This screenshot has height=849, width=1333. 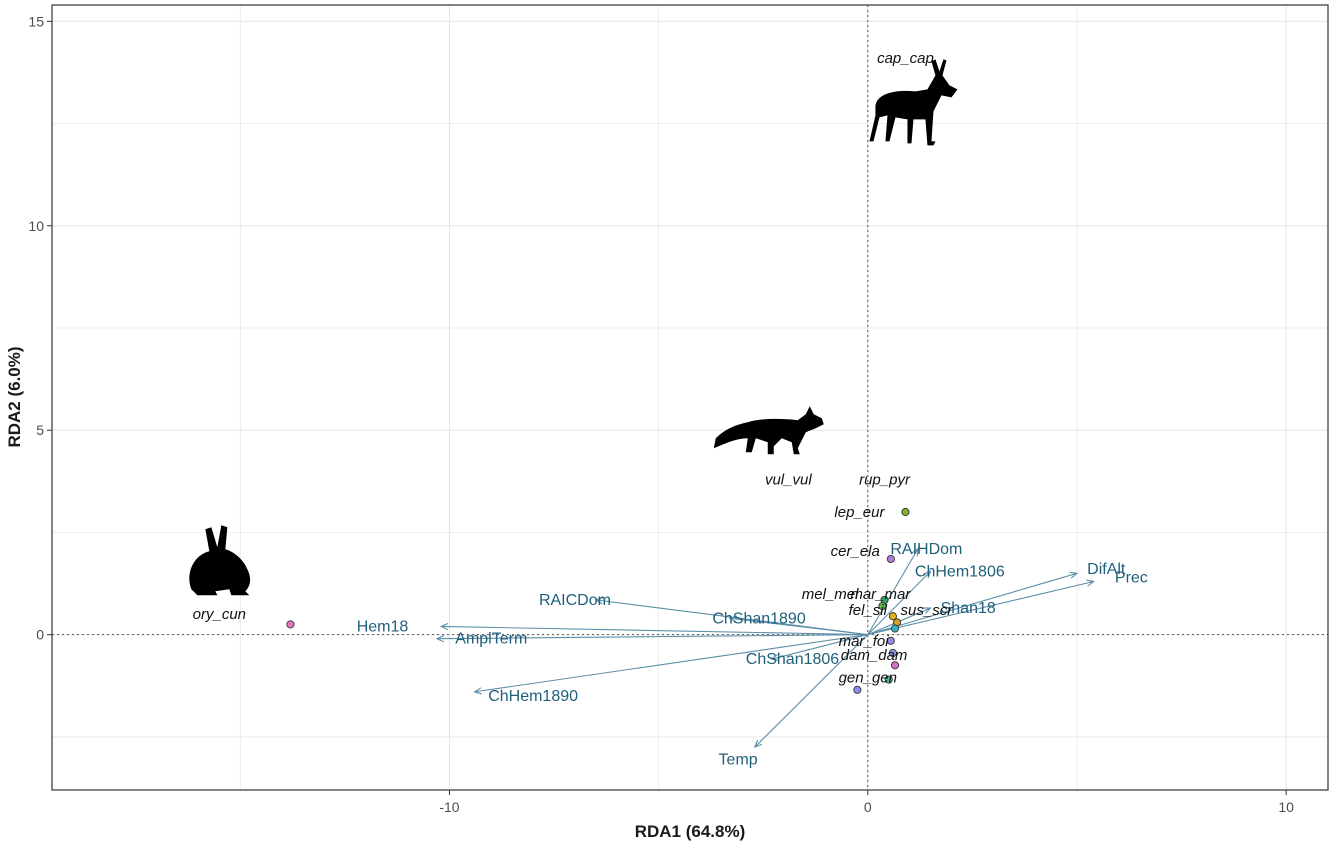 I want to click on vector-label-hem18: Hem18, so click(x=383, y=626).